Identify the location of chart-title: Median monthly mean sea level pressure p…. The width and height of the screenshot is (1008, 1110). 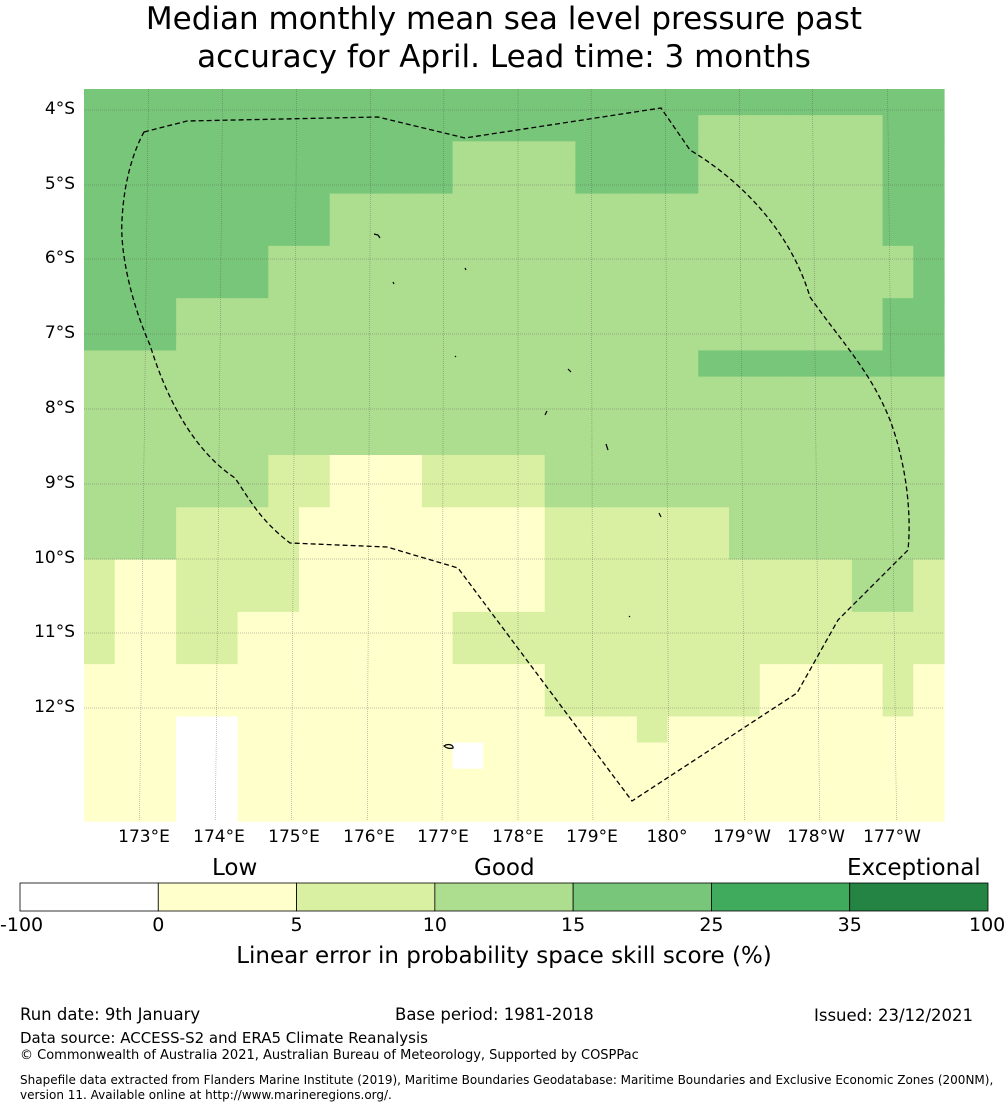
(504, 38).